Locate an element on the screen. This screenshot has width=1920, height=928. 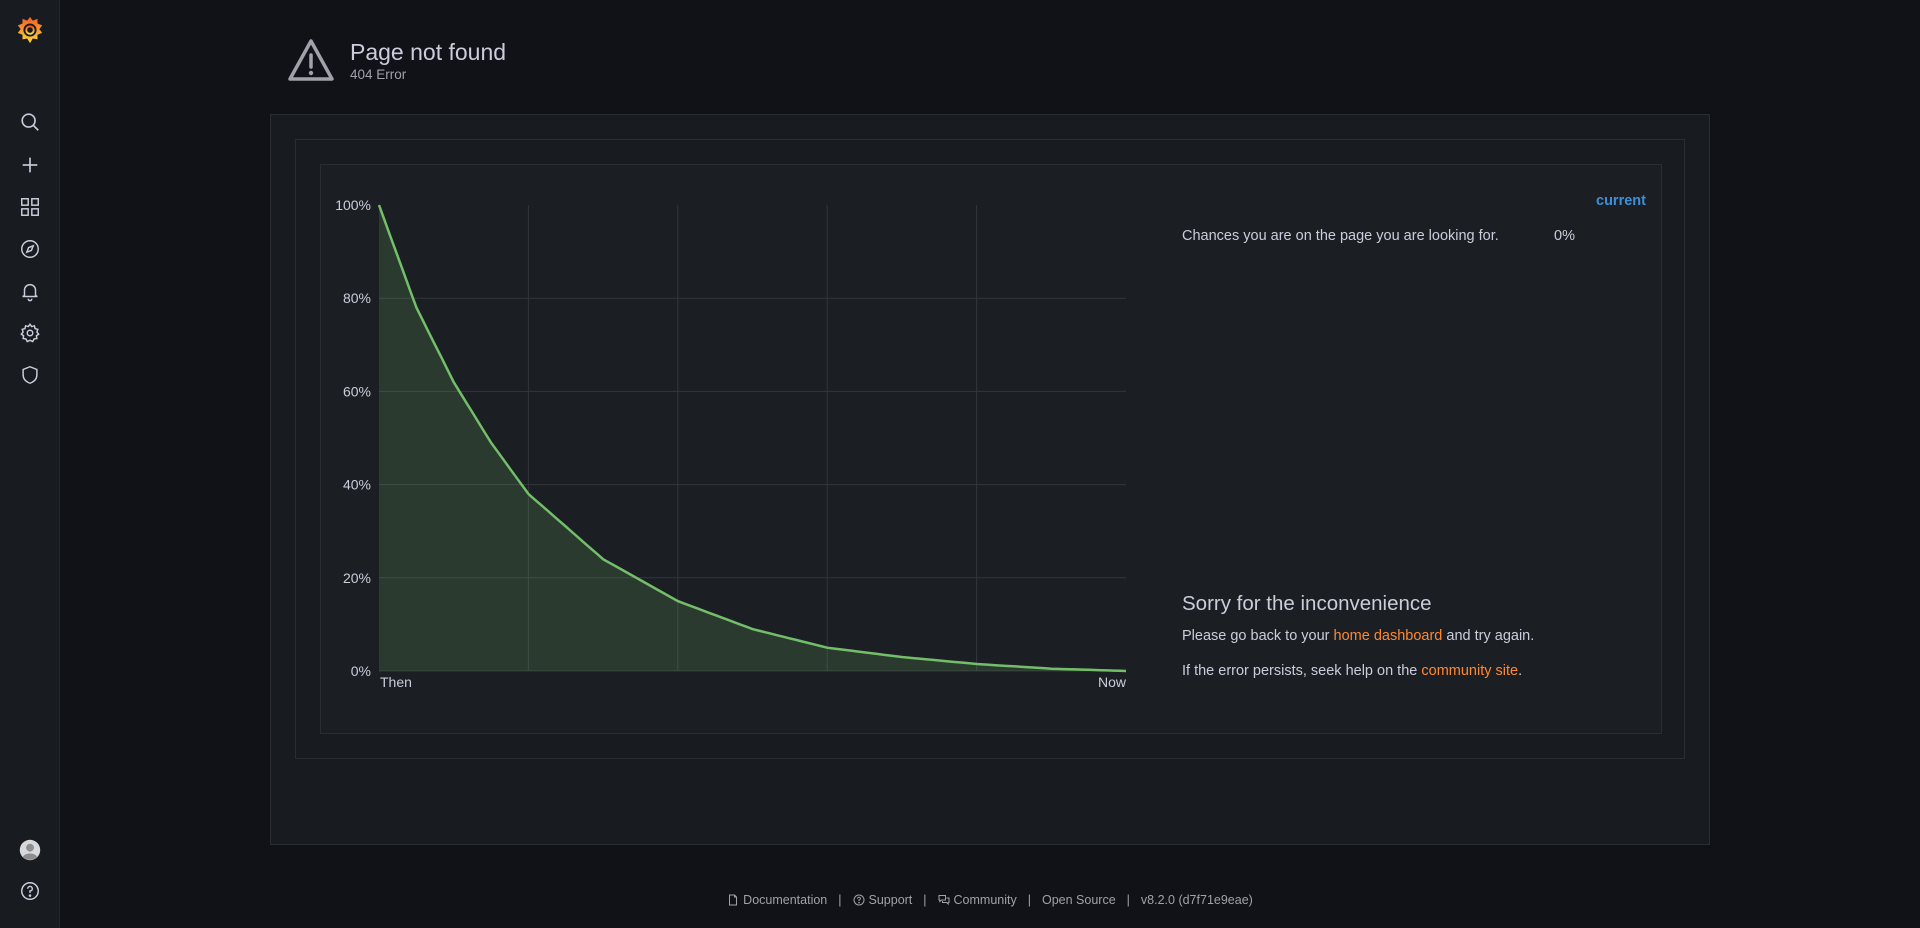
footer-open-source-link: Open Source is located at coordinates (1079, 900).